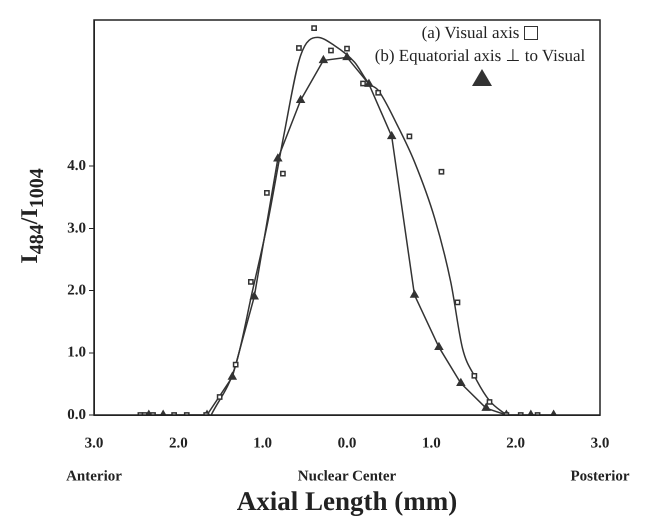  Describe the element at coordinates (480, 55) in the screenshot. I see `series-label: (b) Equatorial axis ⊥ to Visual` at that location.